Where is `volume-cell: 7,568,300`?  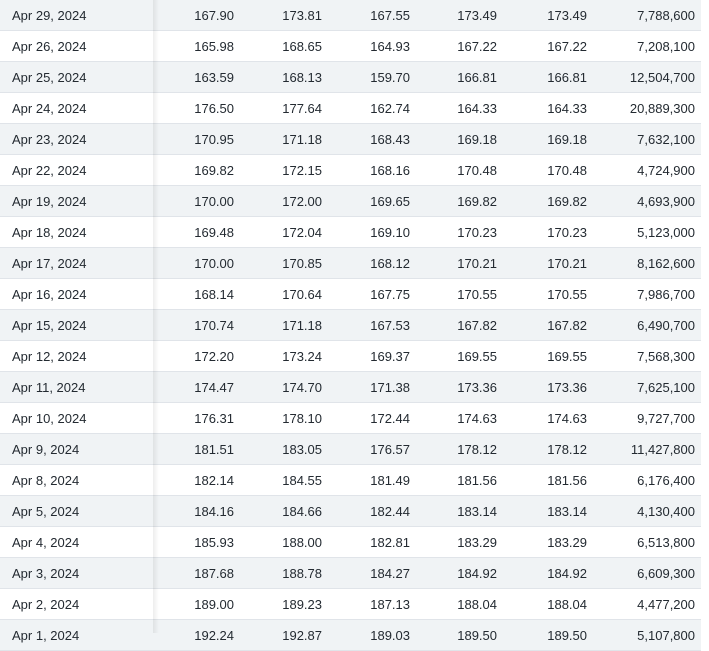 volume-cell: 7,568,300 is located at coordinates (647, 356).